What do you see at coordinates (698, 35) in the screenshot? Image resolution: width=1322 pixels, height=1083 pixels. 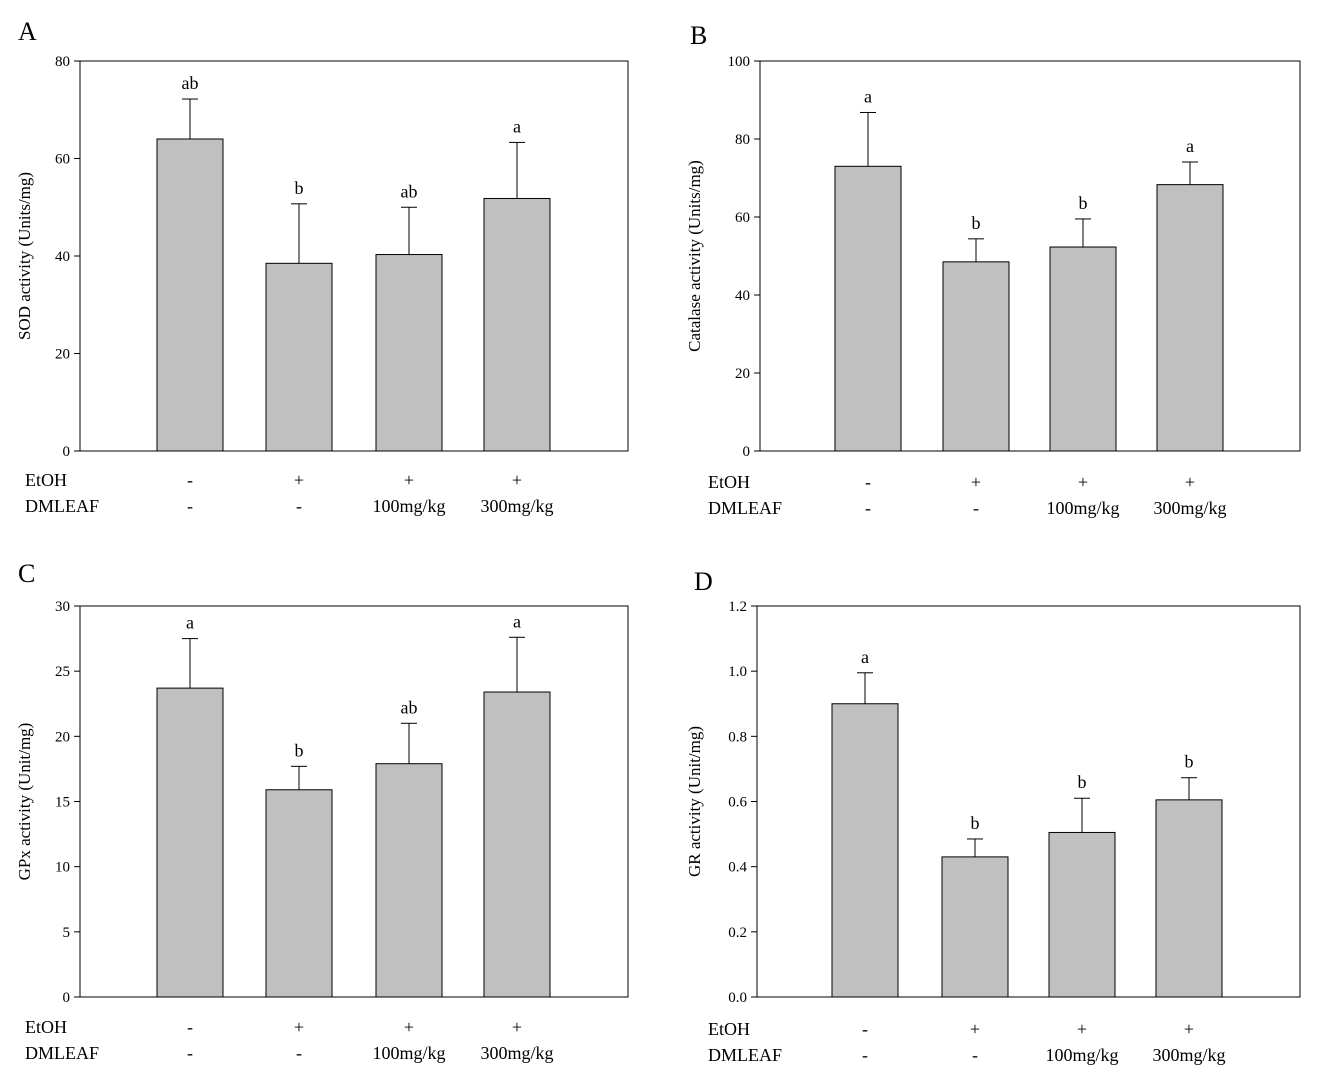 I see `panel-label: B` at bounding box center [698, 35].